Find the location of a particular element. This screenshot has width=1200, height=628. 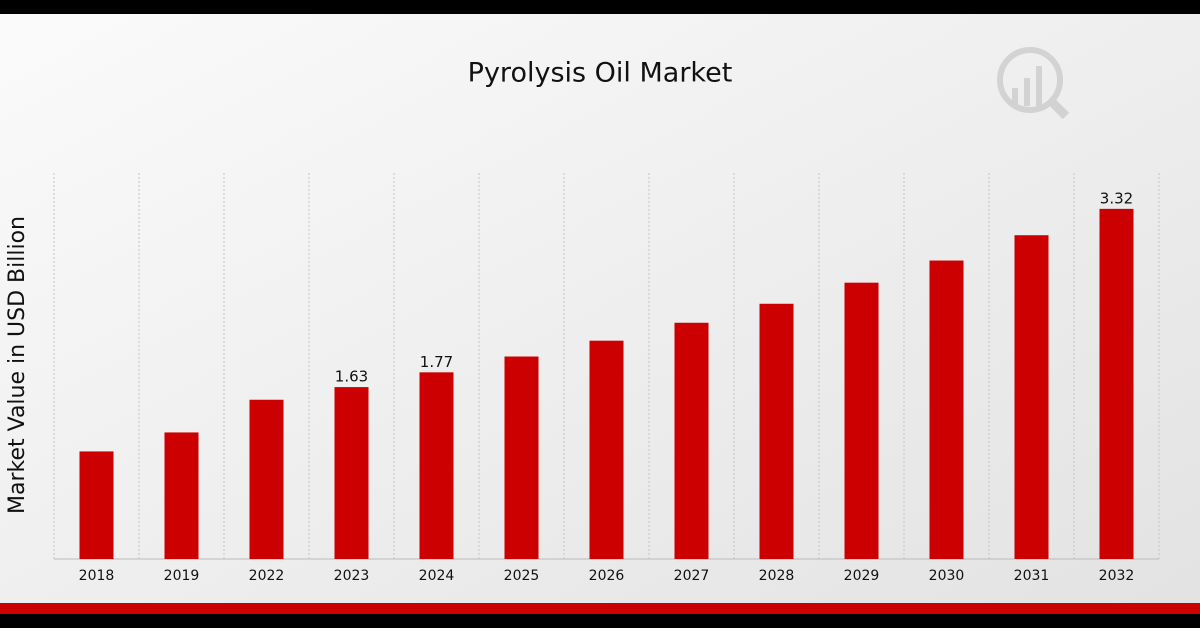

x-tick-label: 2032 is located at coordinates (1117, 576).